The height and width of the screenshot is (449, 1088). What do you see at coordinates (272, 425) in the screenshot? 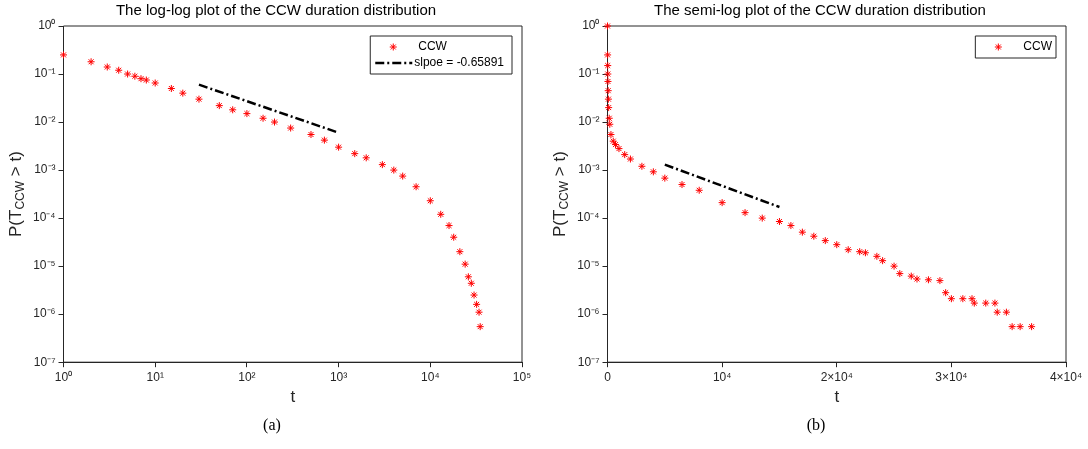
I see `text: (a)` at bounding box center [272, 425].